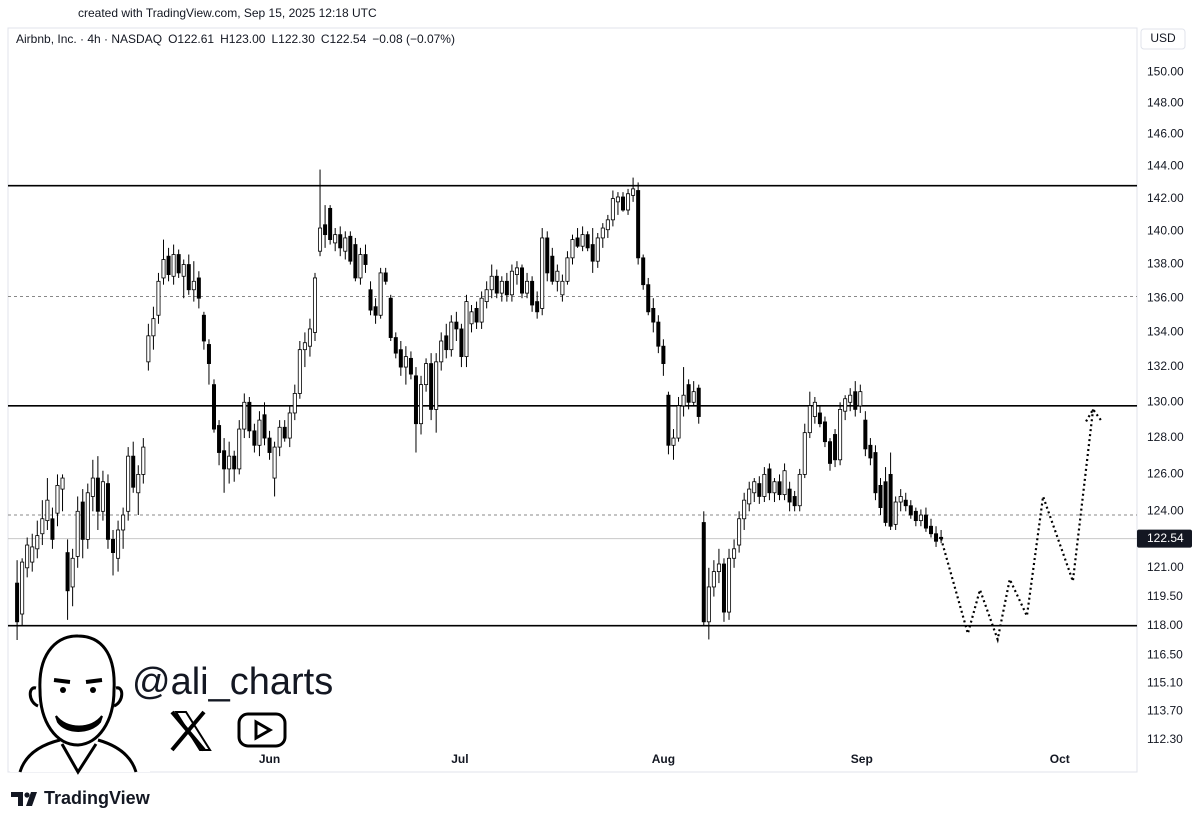 This screenshot has height=826, width=1200. I want to click on y-tick-label: 138.00, so click(1165, 264).